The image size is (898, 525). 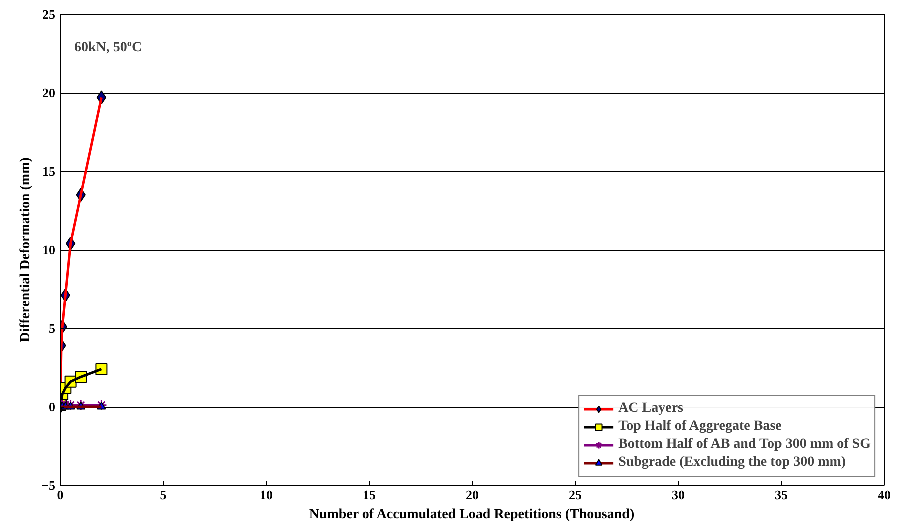 I want to click on legend-label: Subgrade (Excluding the top 300 mm), so click(x=732, y=463).